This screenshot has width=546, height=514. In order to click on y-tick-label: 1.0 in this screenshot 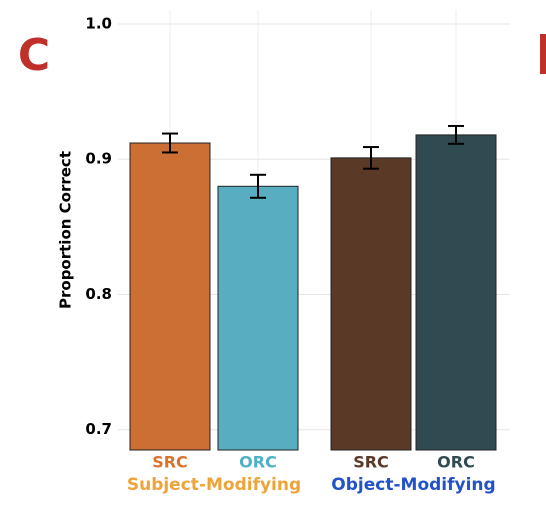, I will do `click(98, 24)`.